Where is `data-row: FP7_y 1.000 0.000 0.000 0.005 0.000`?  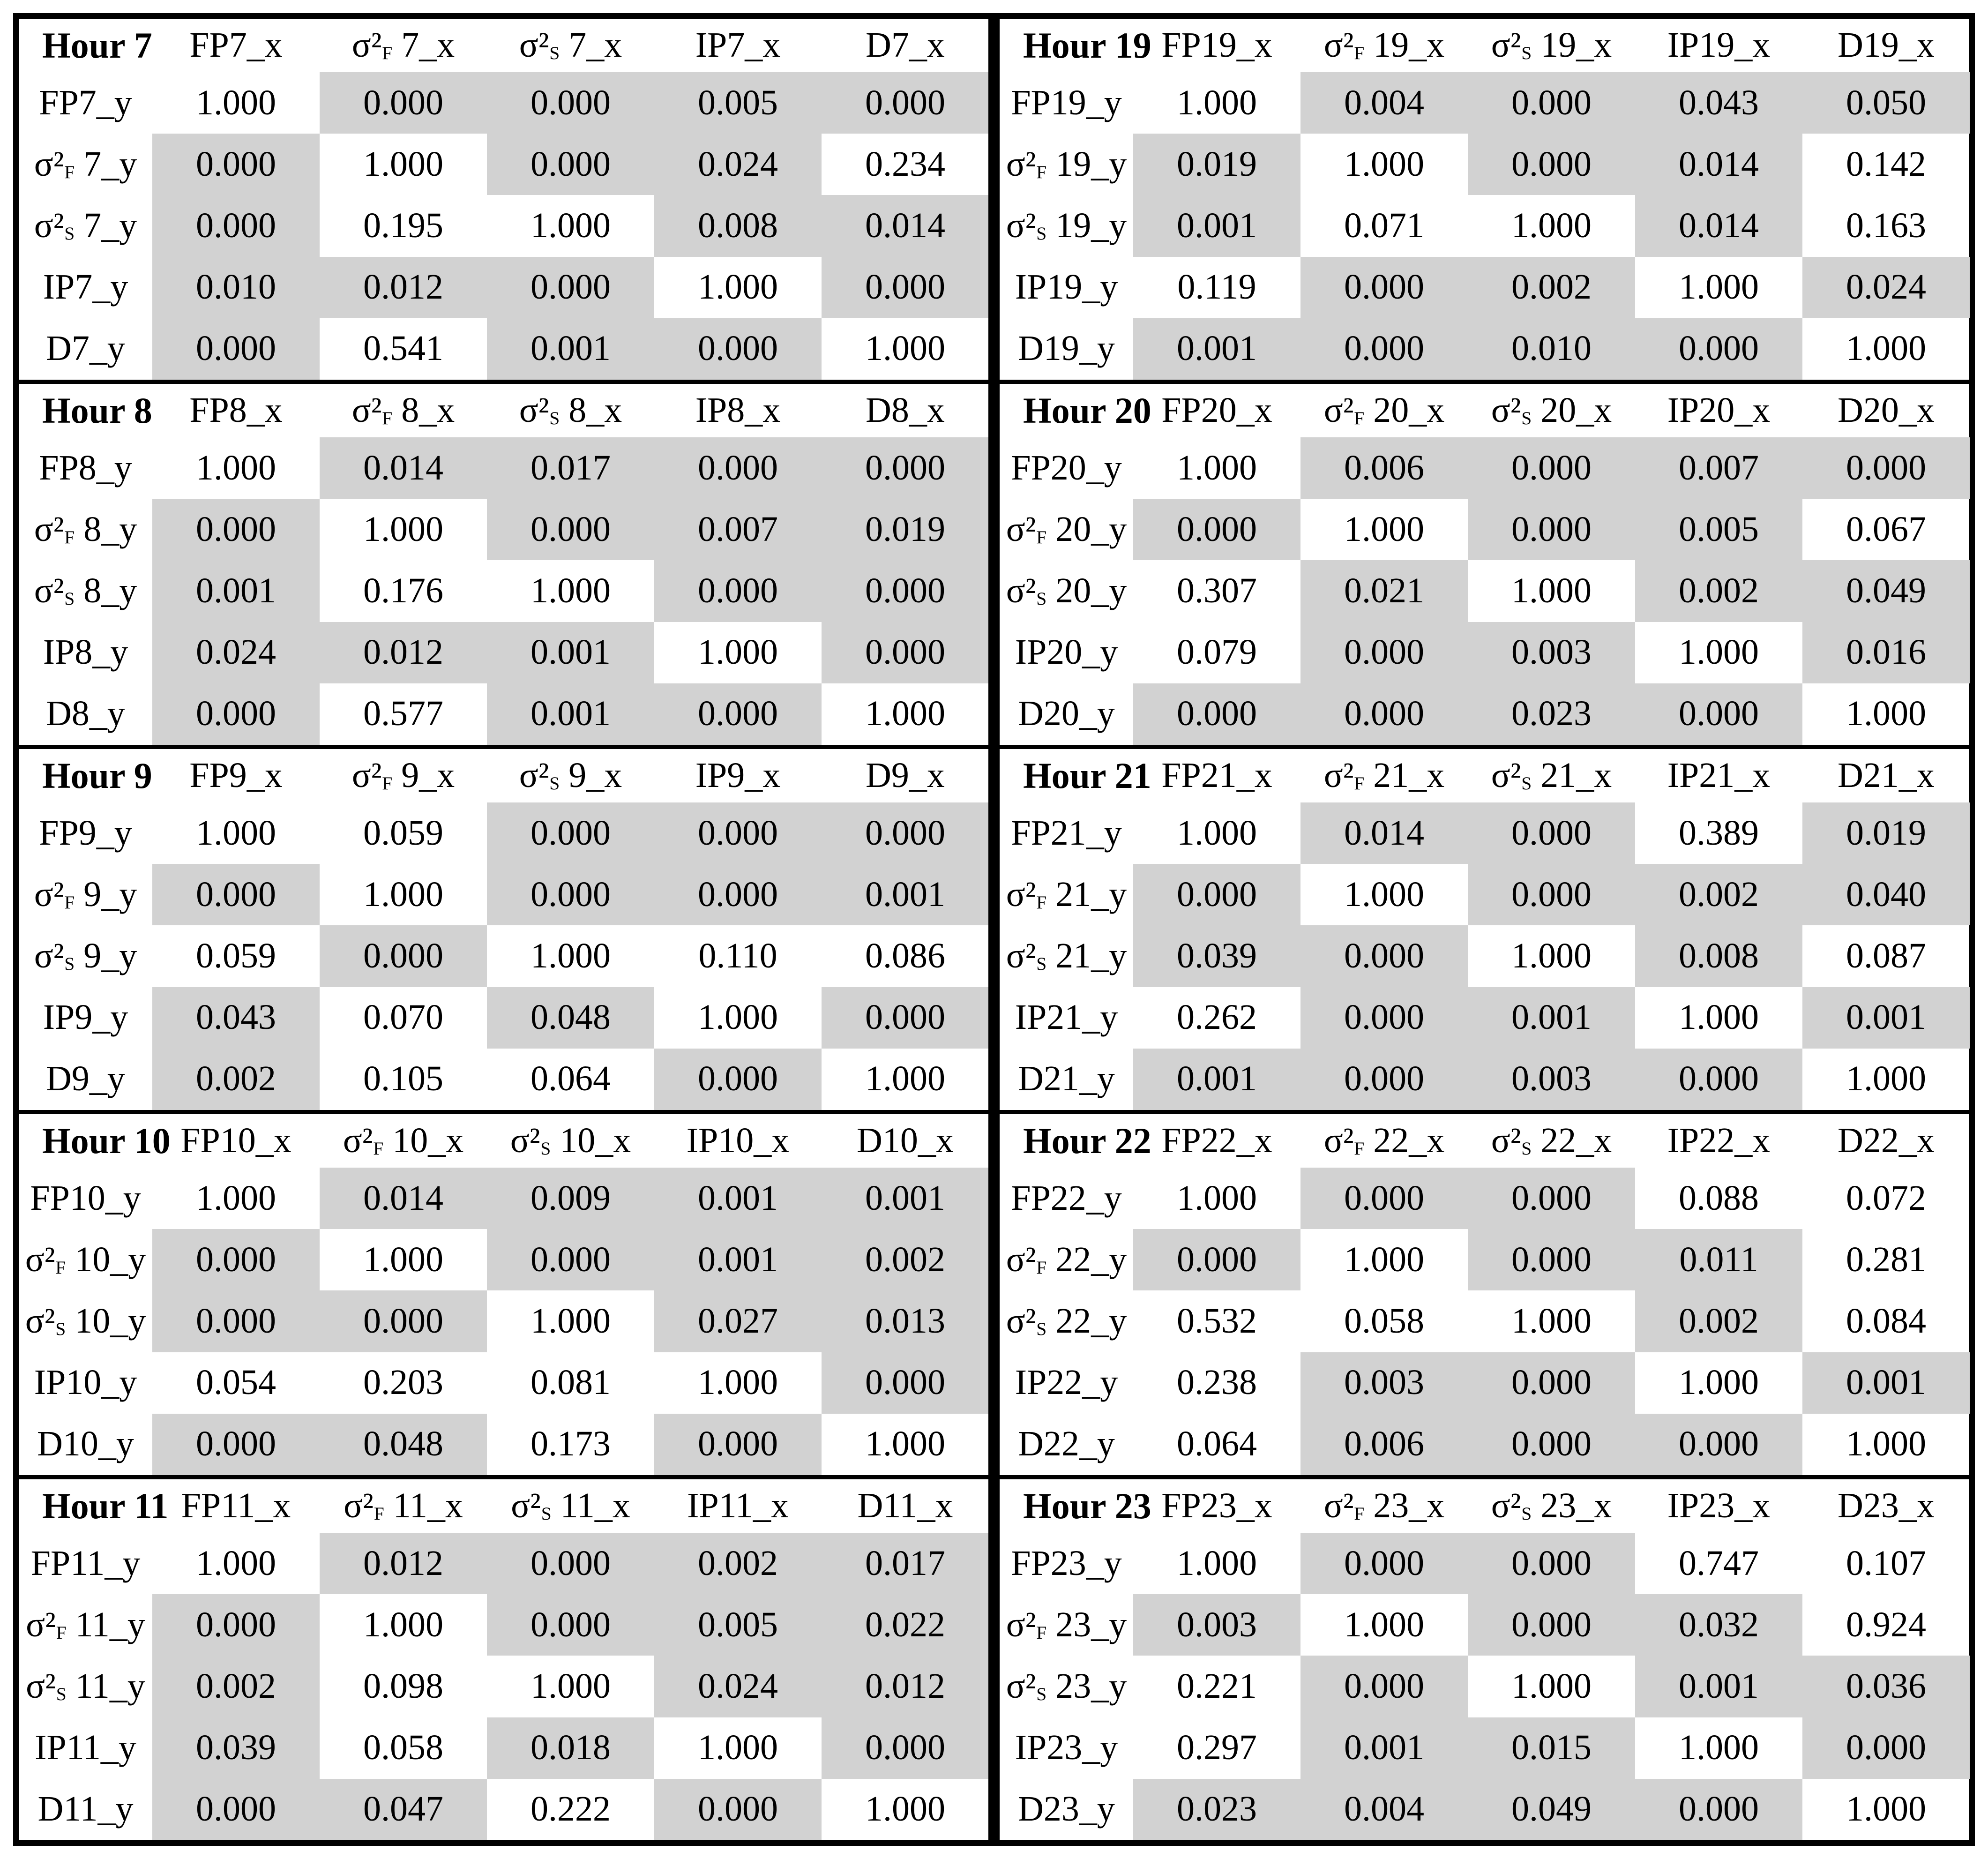 data-row: FP7_y 1.000 0.000 0.000 0.005 0.000 is located at coordinates (504, 103).